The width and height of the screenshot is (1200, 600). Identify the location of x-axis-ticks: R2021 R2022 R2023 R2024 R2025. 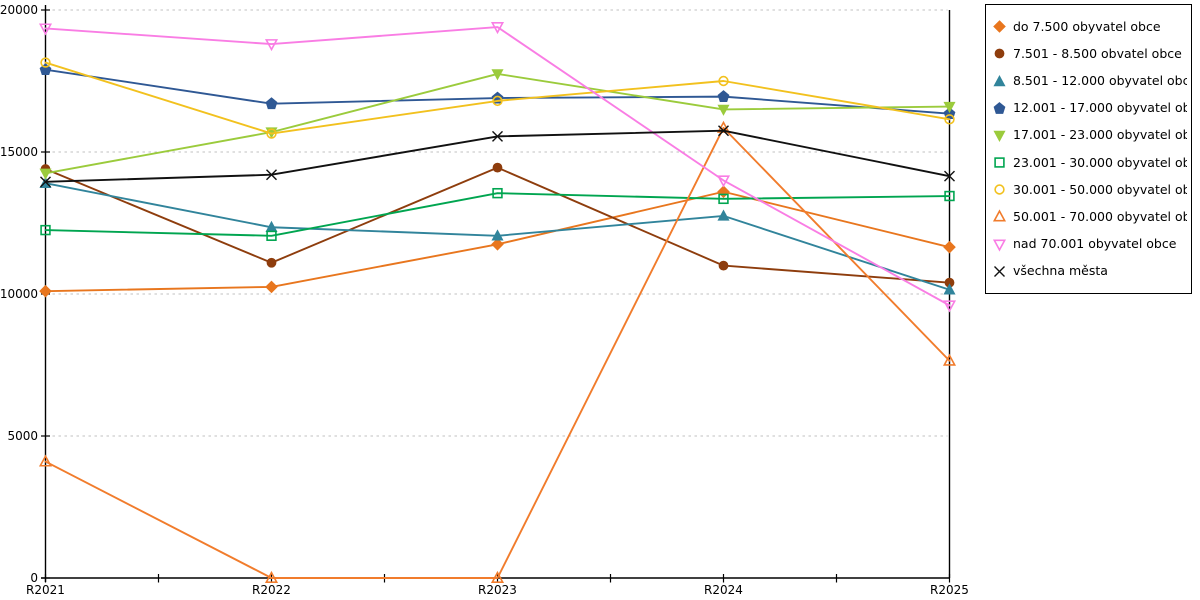
(497, 585).